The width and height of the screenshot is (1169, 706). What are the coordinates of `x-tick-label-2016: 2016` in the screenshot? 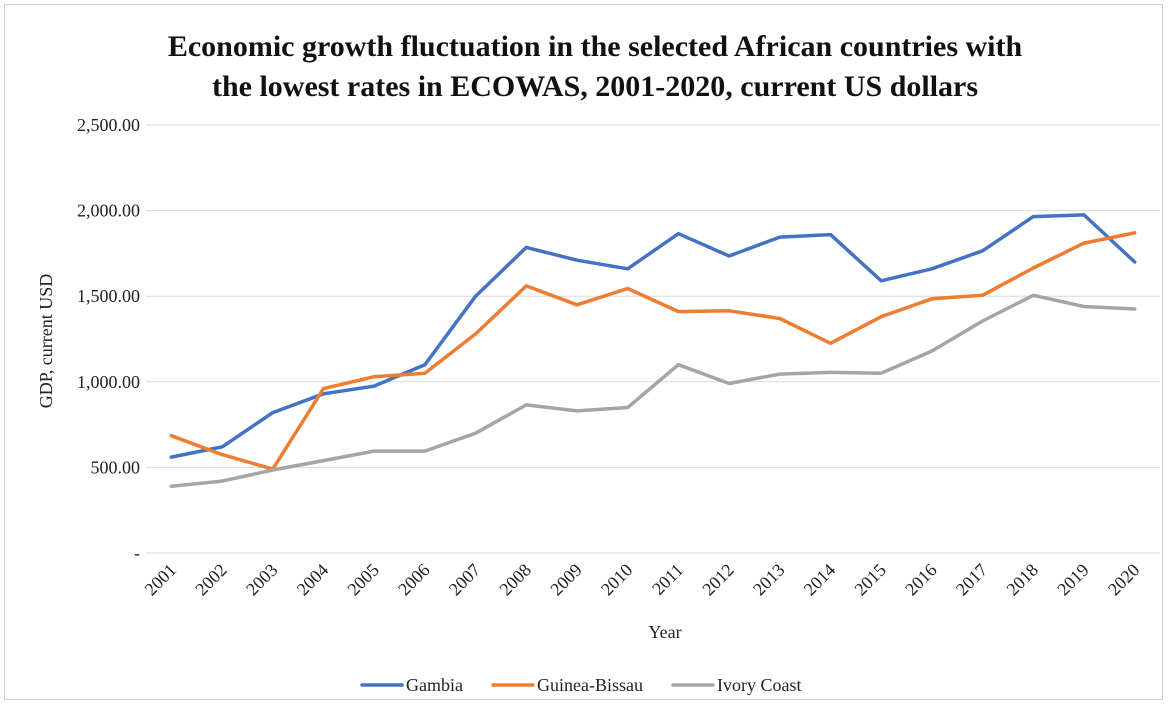 It's located at (921, 580).